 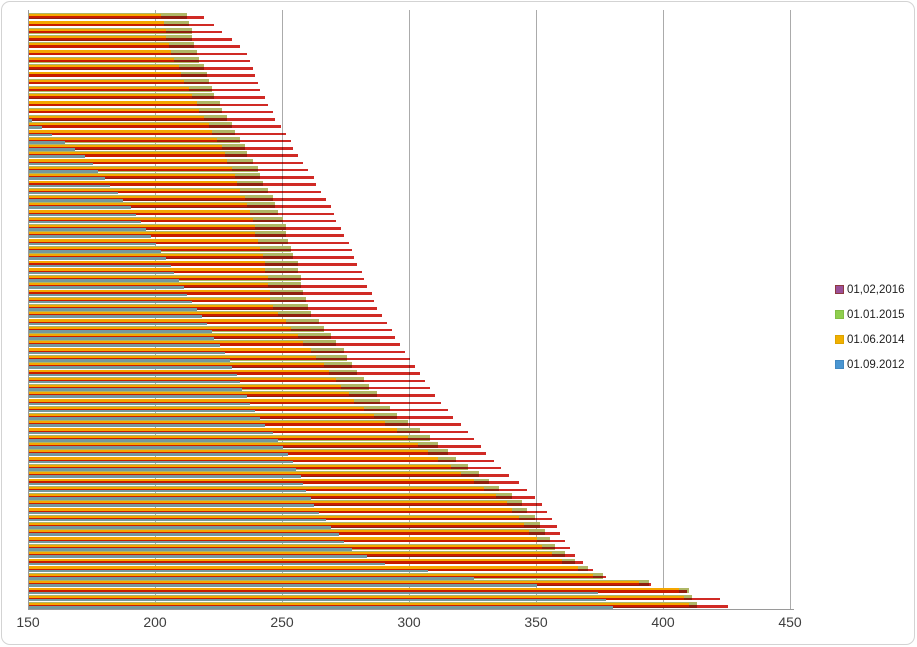 I want to click on legend-swatch-2012, so click(x=839, y=364).